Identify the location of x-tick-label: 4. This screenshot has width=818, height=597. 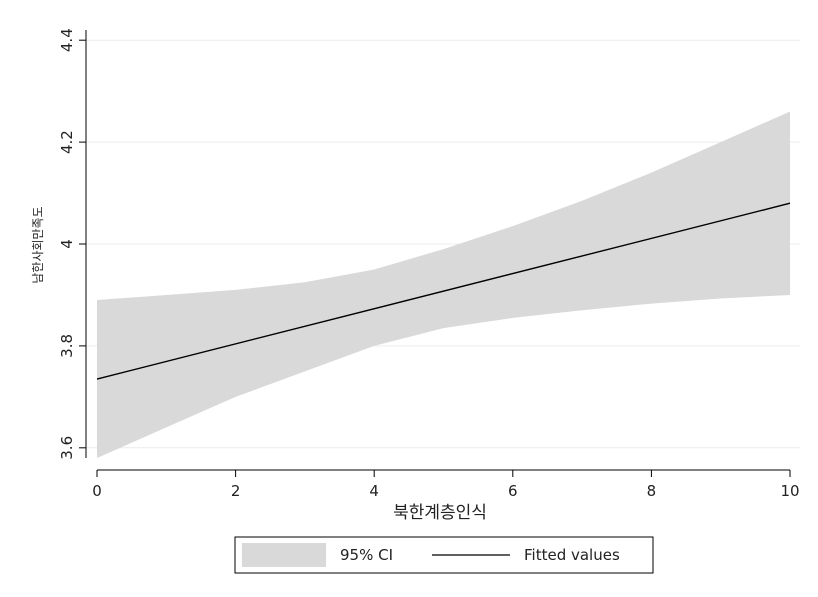
(374, 491).